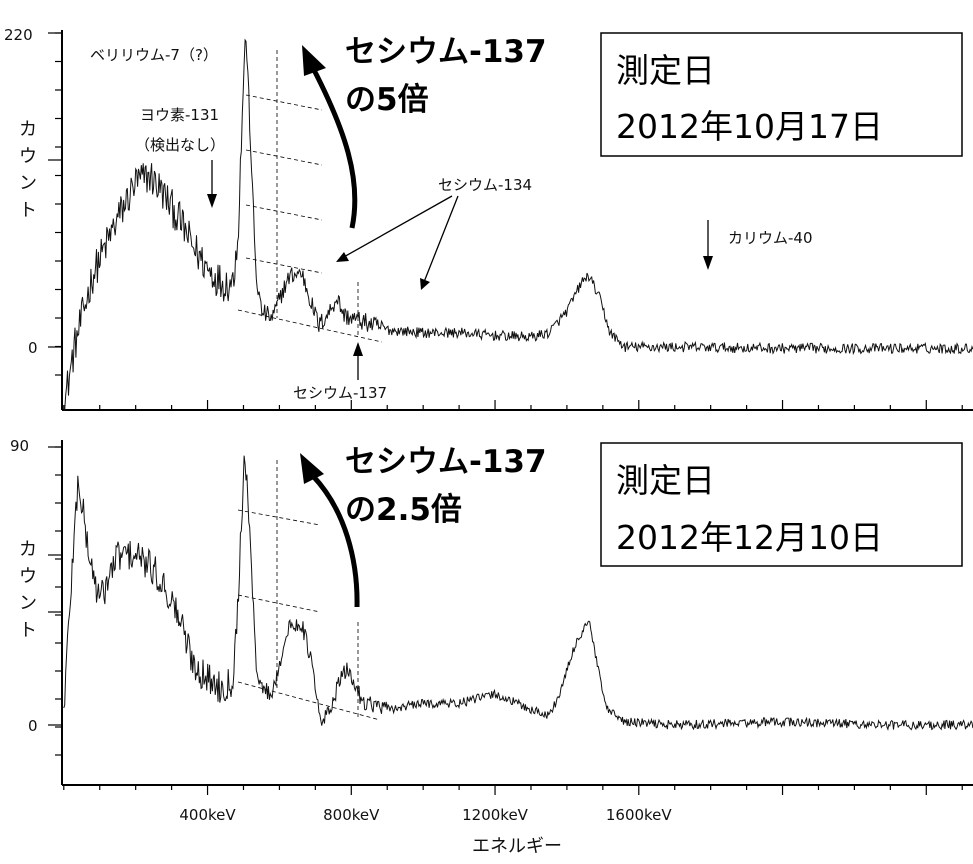 The image size is (973, 864). I want to click on bottom-big-annotation-line2: の2.5倍, so click(403, 510).